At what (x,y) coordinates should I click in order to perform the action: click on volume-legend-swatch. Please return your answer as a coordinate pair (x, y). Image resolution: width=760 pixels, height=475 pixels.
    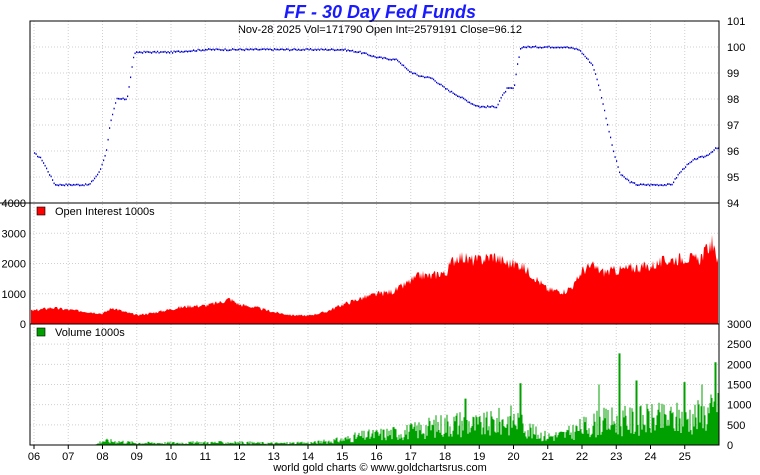
    Looking at the image, I should click on (41, 332).